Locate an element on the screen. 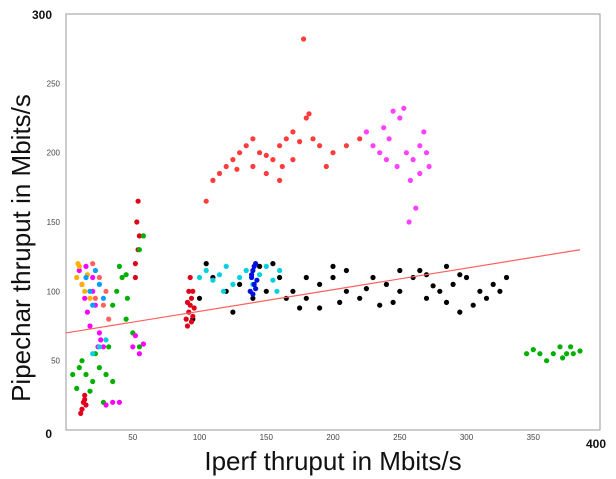  trendline-segment is located at coordinates (323, 291).